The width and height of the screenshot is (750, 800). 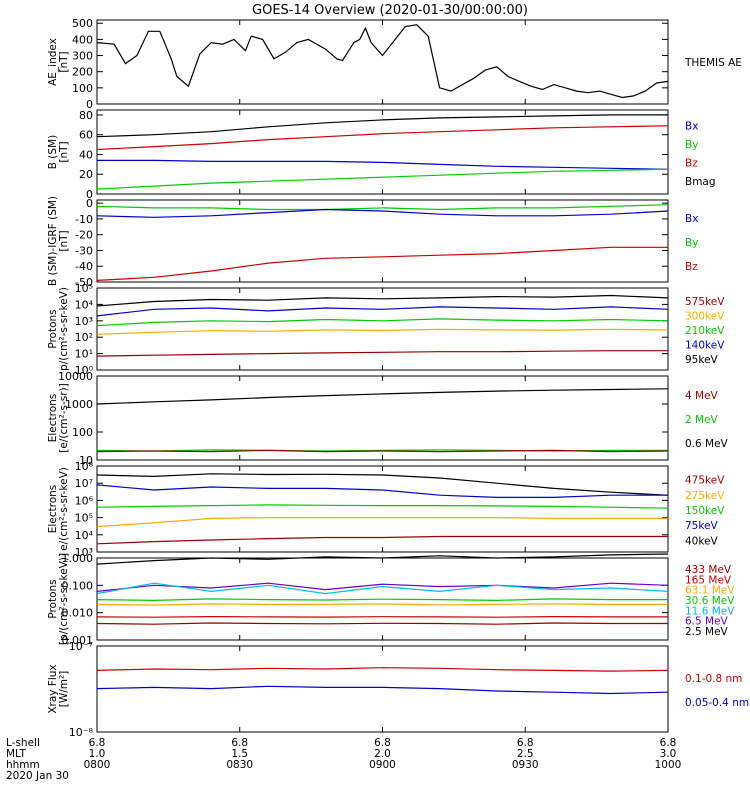 I want to click on series-0-05-0-4-nm, so click(x=382, y=690).